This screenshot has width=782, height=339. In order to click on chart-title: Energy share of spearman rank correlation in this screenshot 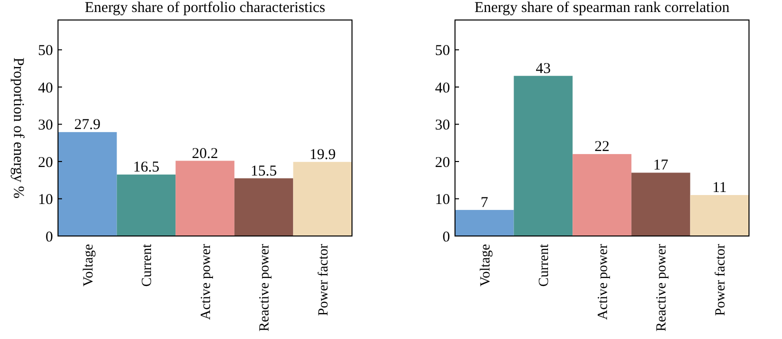, I will do `click(602, 8)`.